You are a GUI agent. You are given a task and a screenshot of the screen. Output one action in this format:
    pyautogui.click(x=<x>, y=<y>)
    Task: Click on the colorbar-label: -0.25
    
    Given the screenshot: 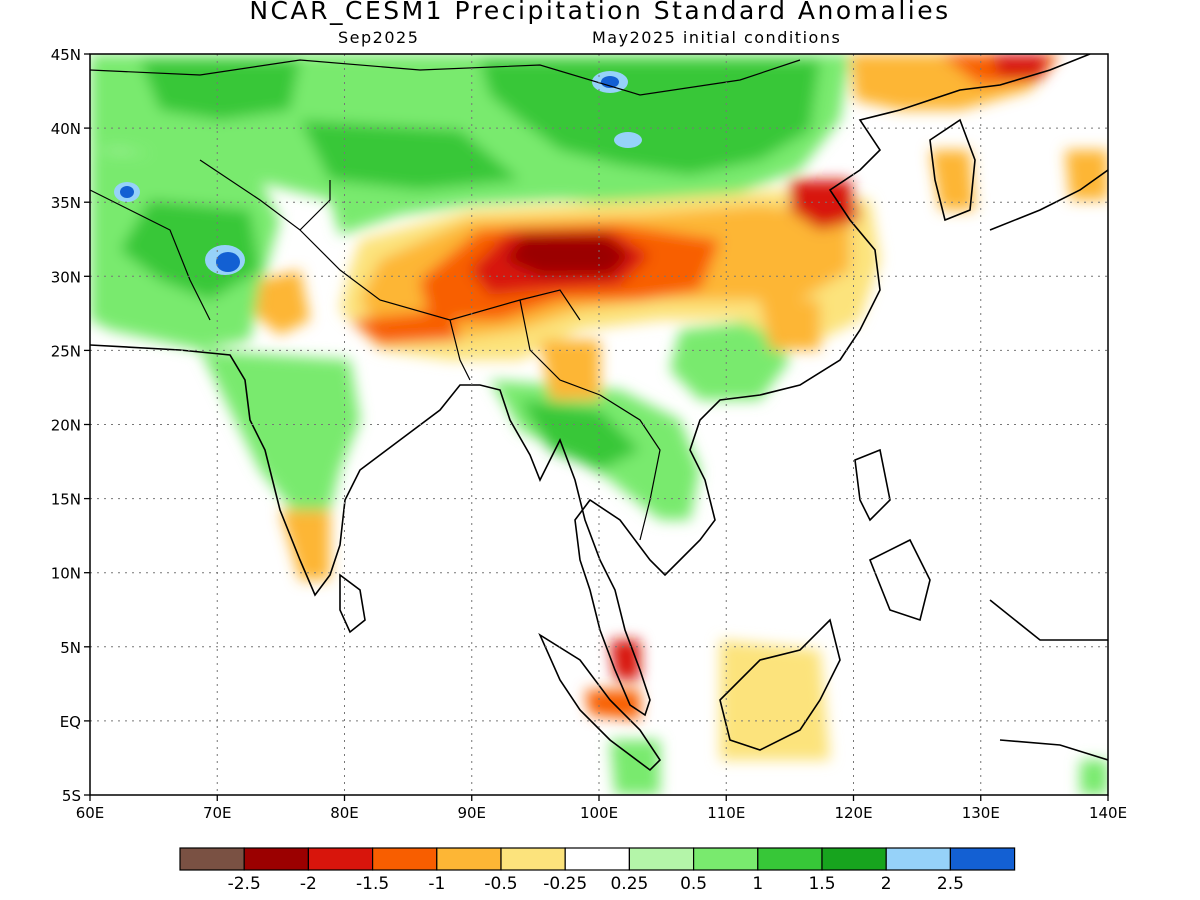 What is the action you would take?
    pyautogui.click(x=565, y=884)
    